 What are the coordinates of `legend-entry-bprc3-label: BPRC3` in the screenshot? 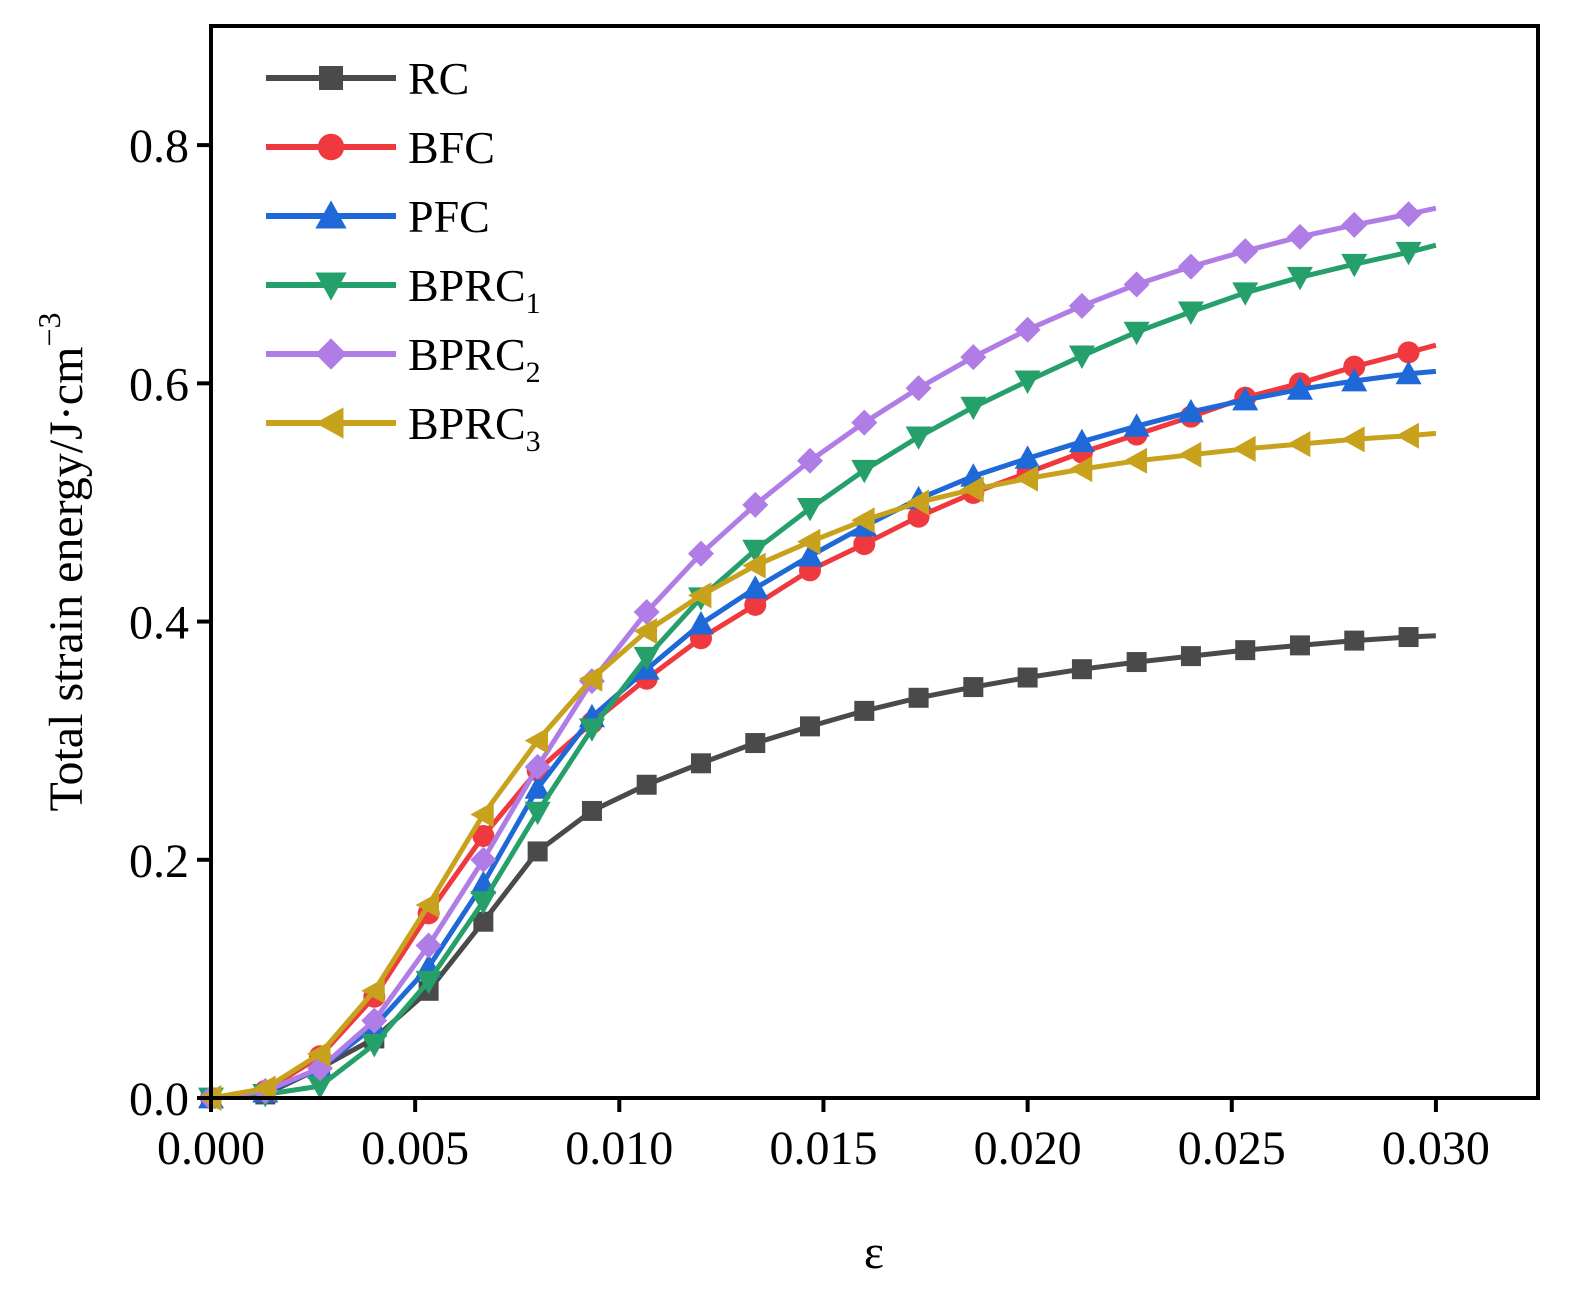 It's located at (474, 428).